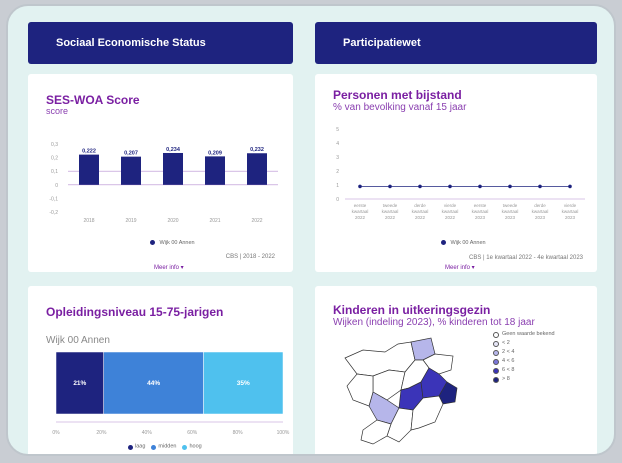 The height and width of the screenshot is (463, 622). Describe the element at coordinates (337, 200) in the screenshot. I see `bijstand-y-tick-label: 0` at that location.